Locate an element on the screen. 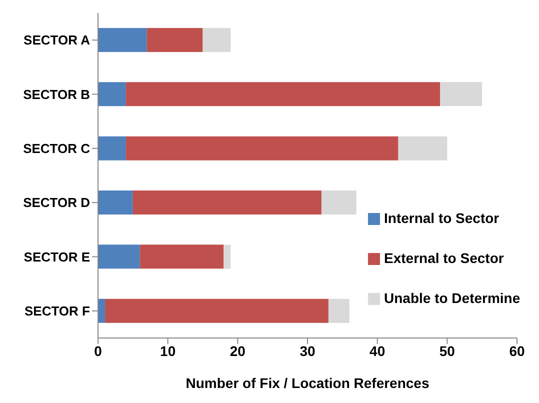 The width and height of the screenshot is (539, 403). x-tick-label: 60 is located at coordinates (517, 350).